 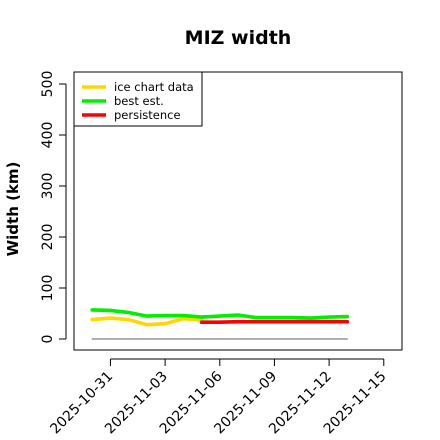 I want to click on y-tick-label: 400, so click(x=48, y=135).